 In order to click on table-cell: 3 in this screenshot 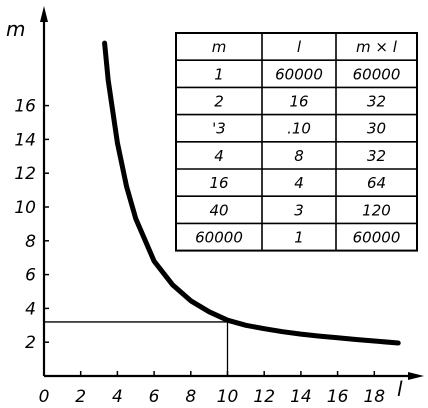, I will do `click(299, 210)`.